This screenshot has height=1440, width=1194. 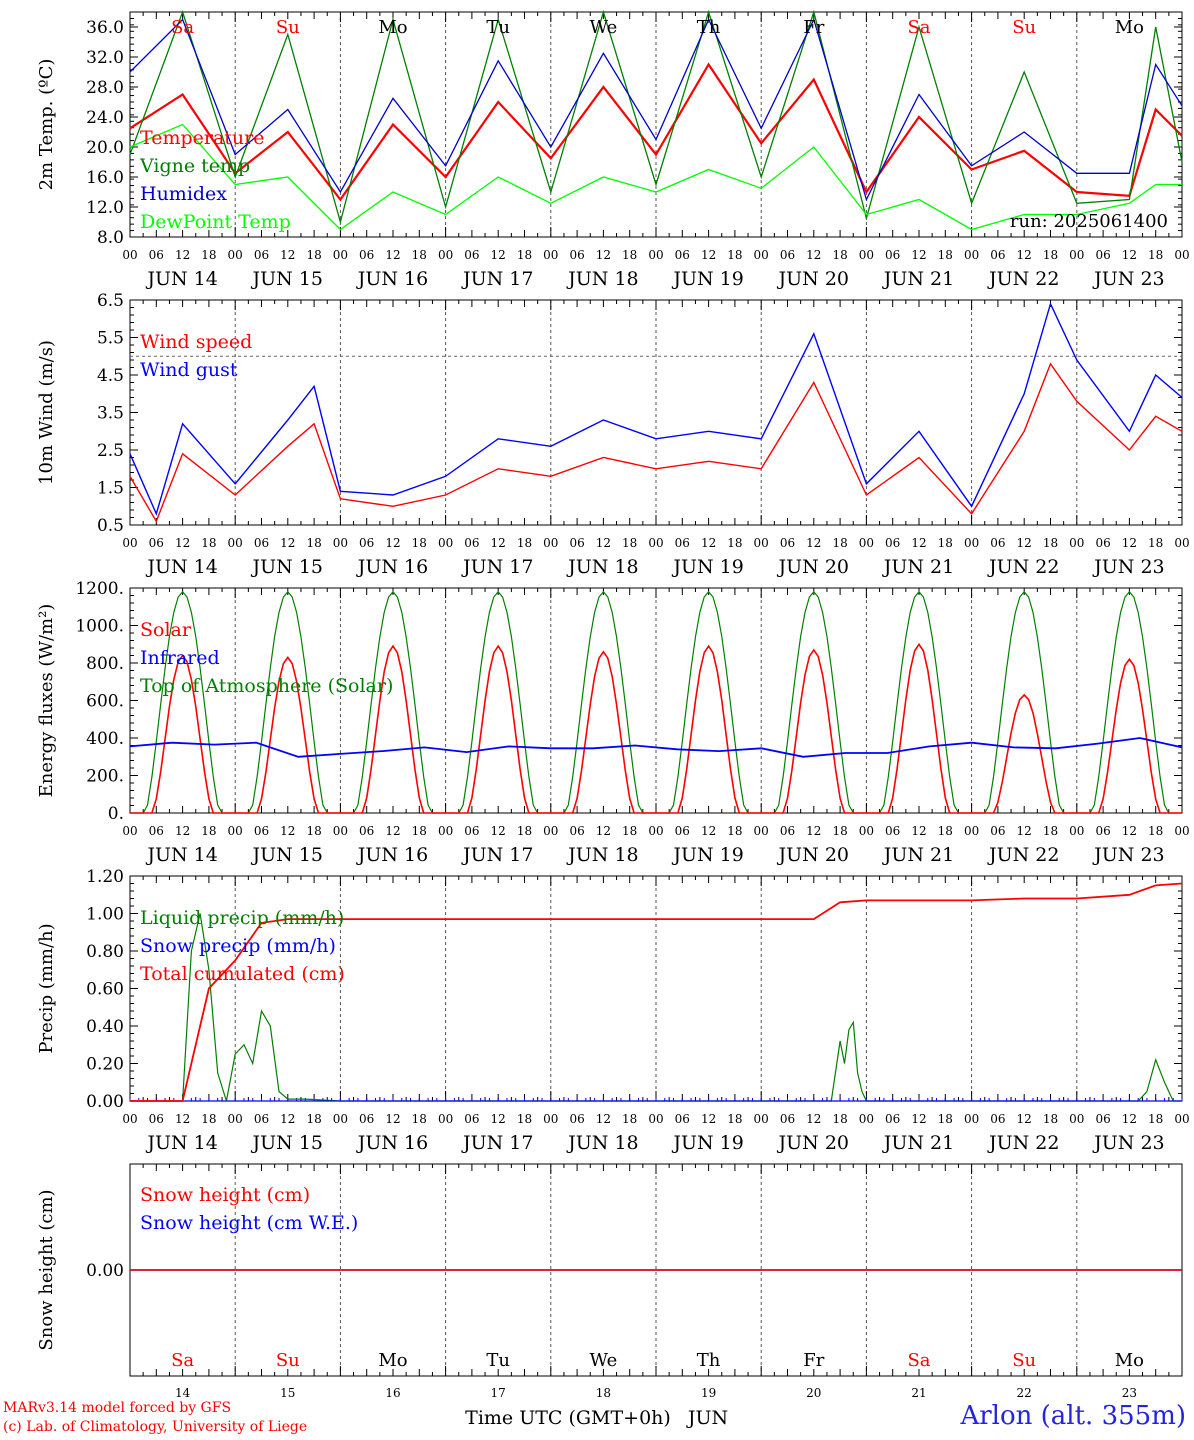 I want to click on day-label: JUN 15, so click(x=287, y=279).